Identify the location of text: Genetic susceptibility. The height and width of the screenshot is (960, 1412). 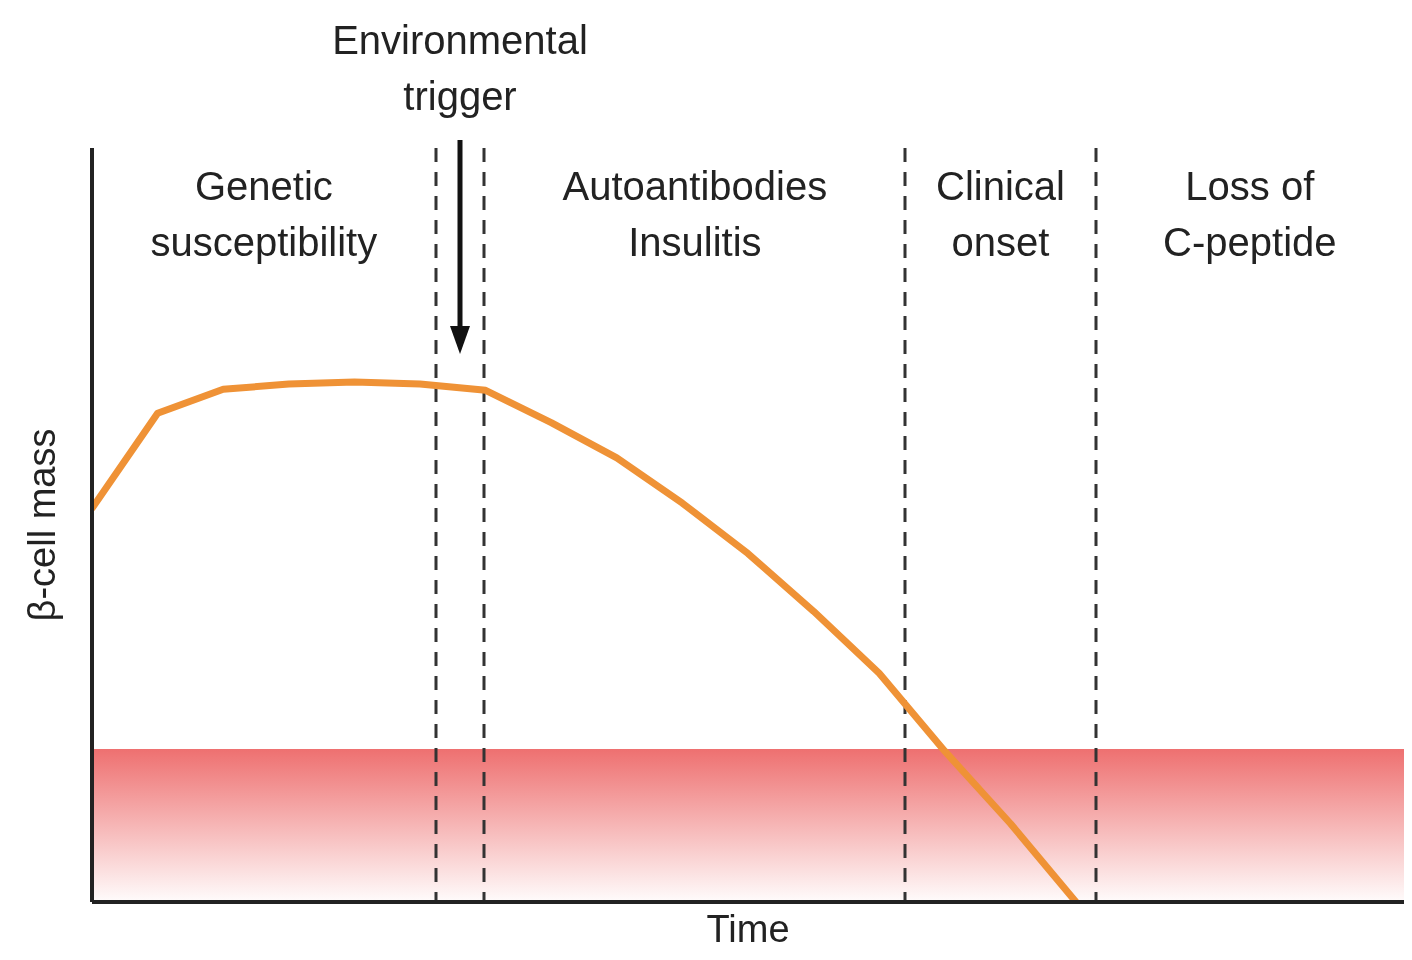
(264, 214).